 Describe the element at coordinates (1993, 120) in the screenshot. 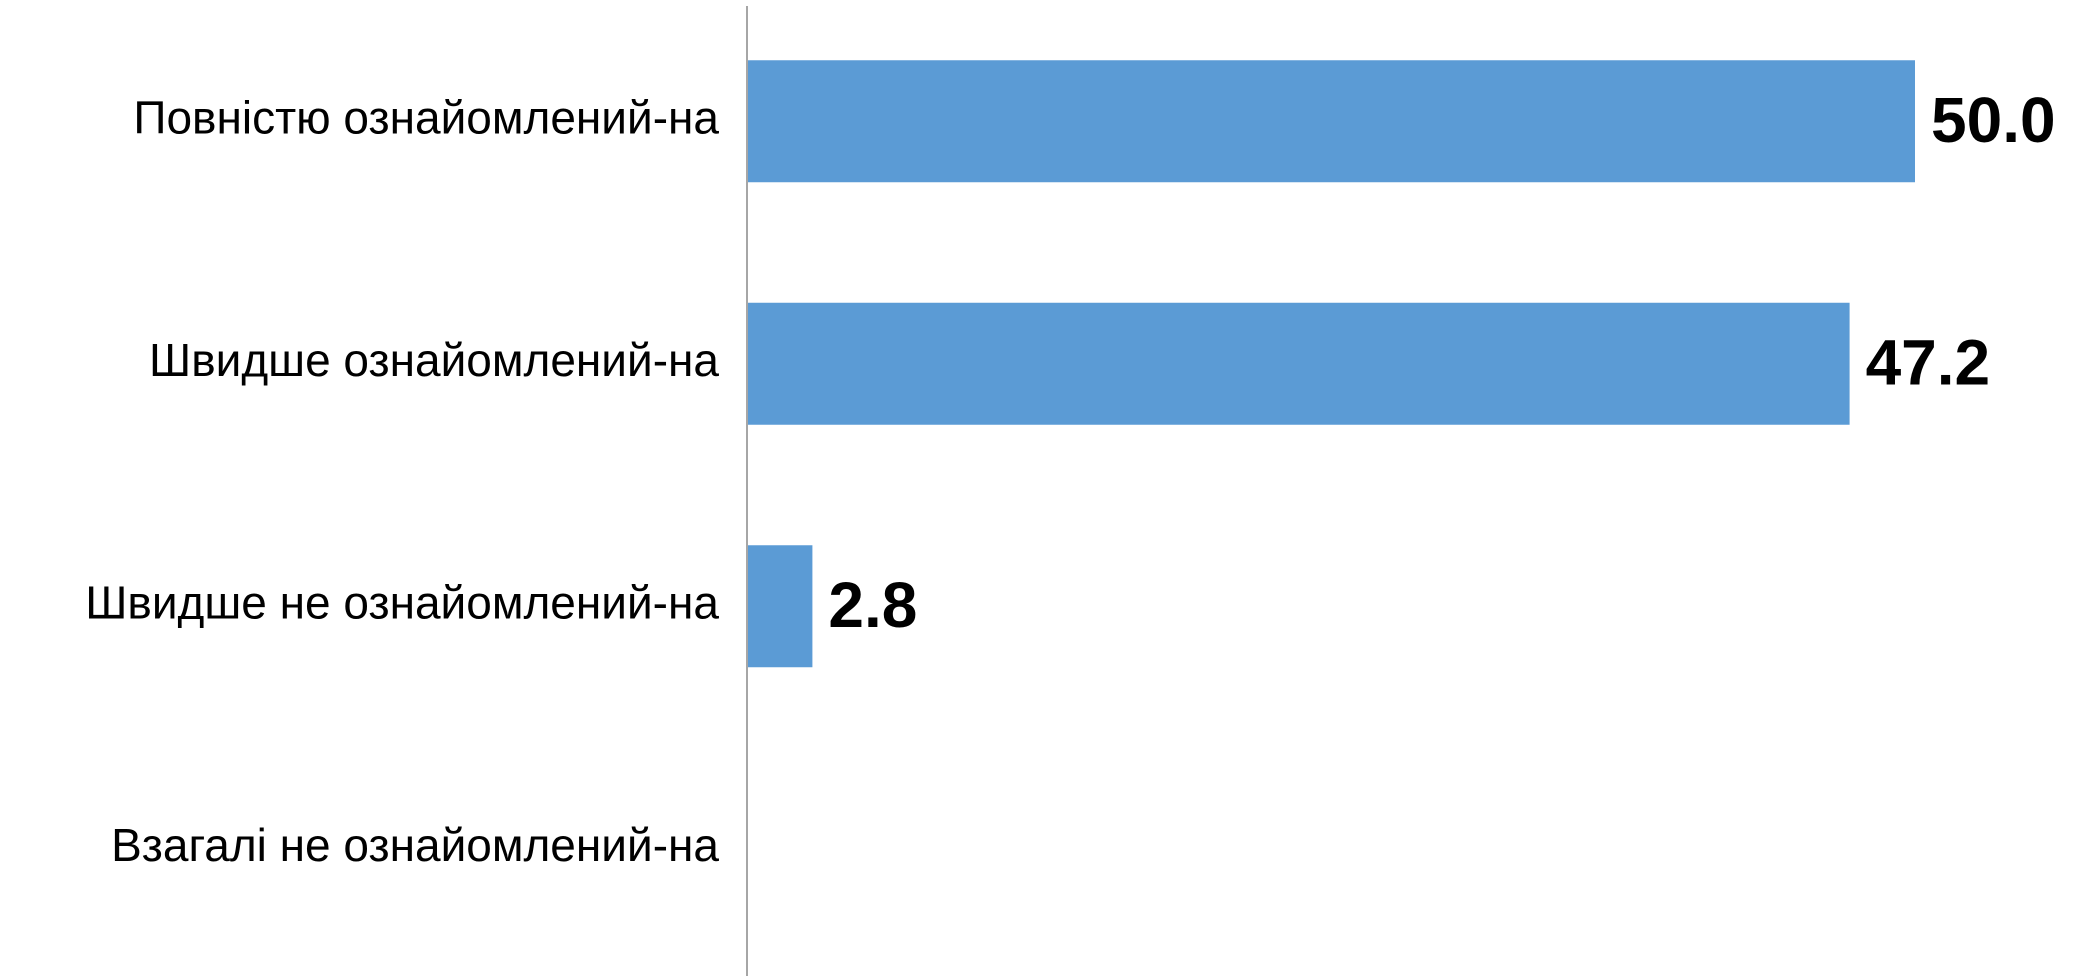

I see `value-label-0: 50.0` at that location.